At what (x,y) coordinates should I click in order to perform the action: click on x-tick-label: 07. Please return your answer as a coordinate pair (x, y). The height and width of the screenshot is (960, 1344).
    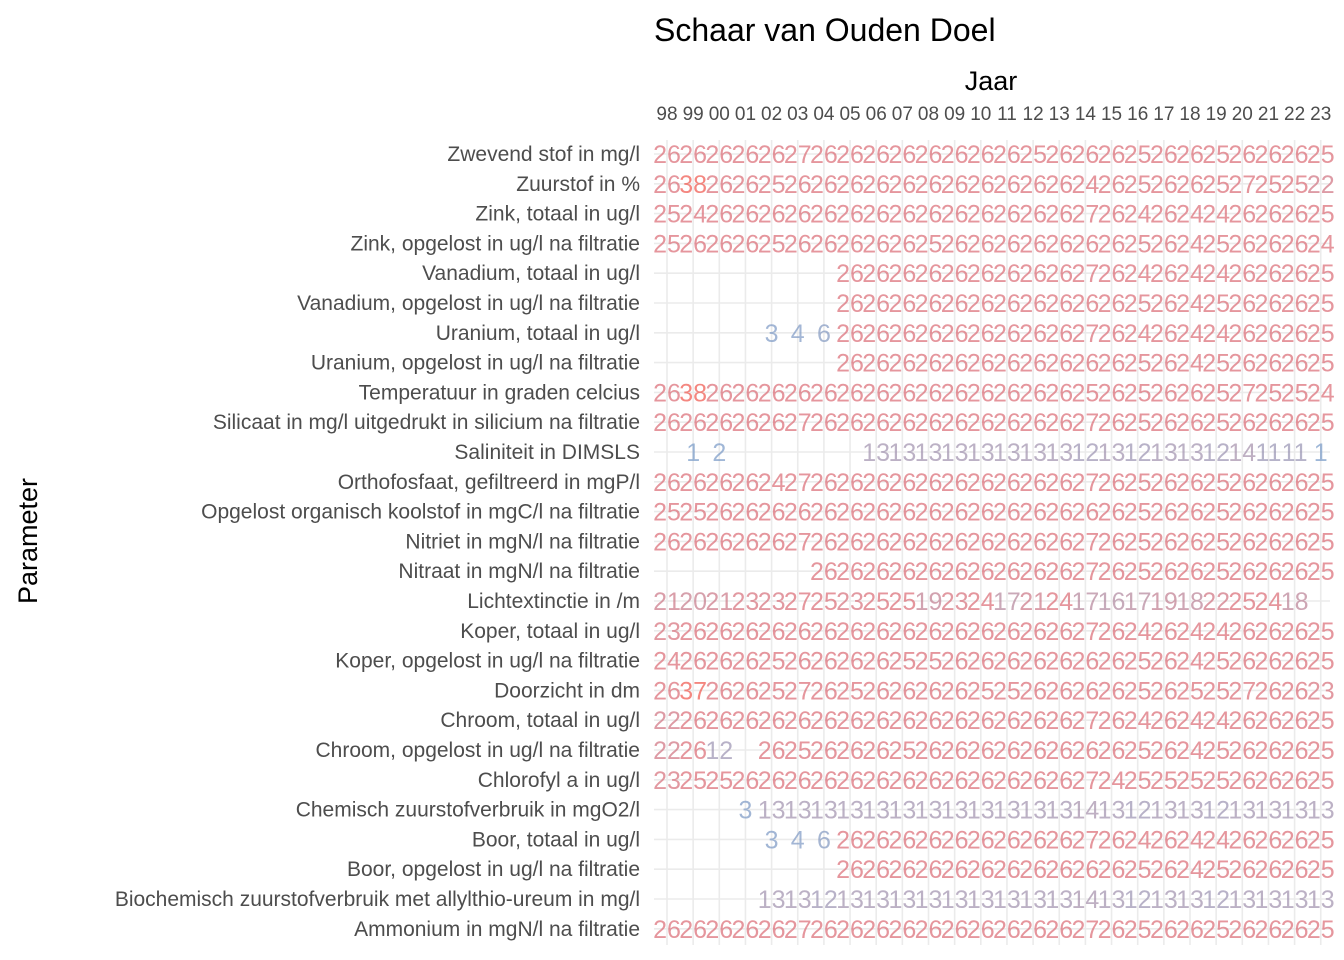
    Looking at the image, I should click on (902, 114).